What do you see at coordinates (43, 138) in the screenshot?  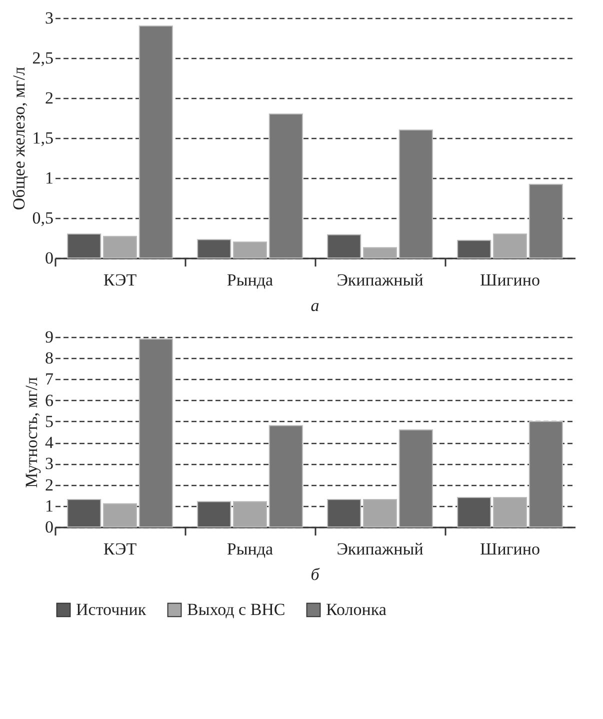 I see `y-tick-label: 1,5` at bounding box center [43, 138].